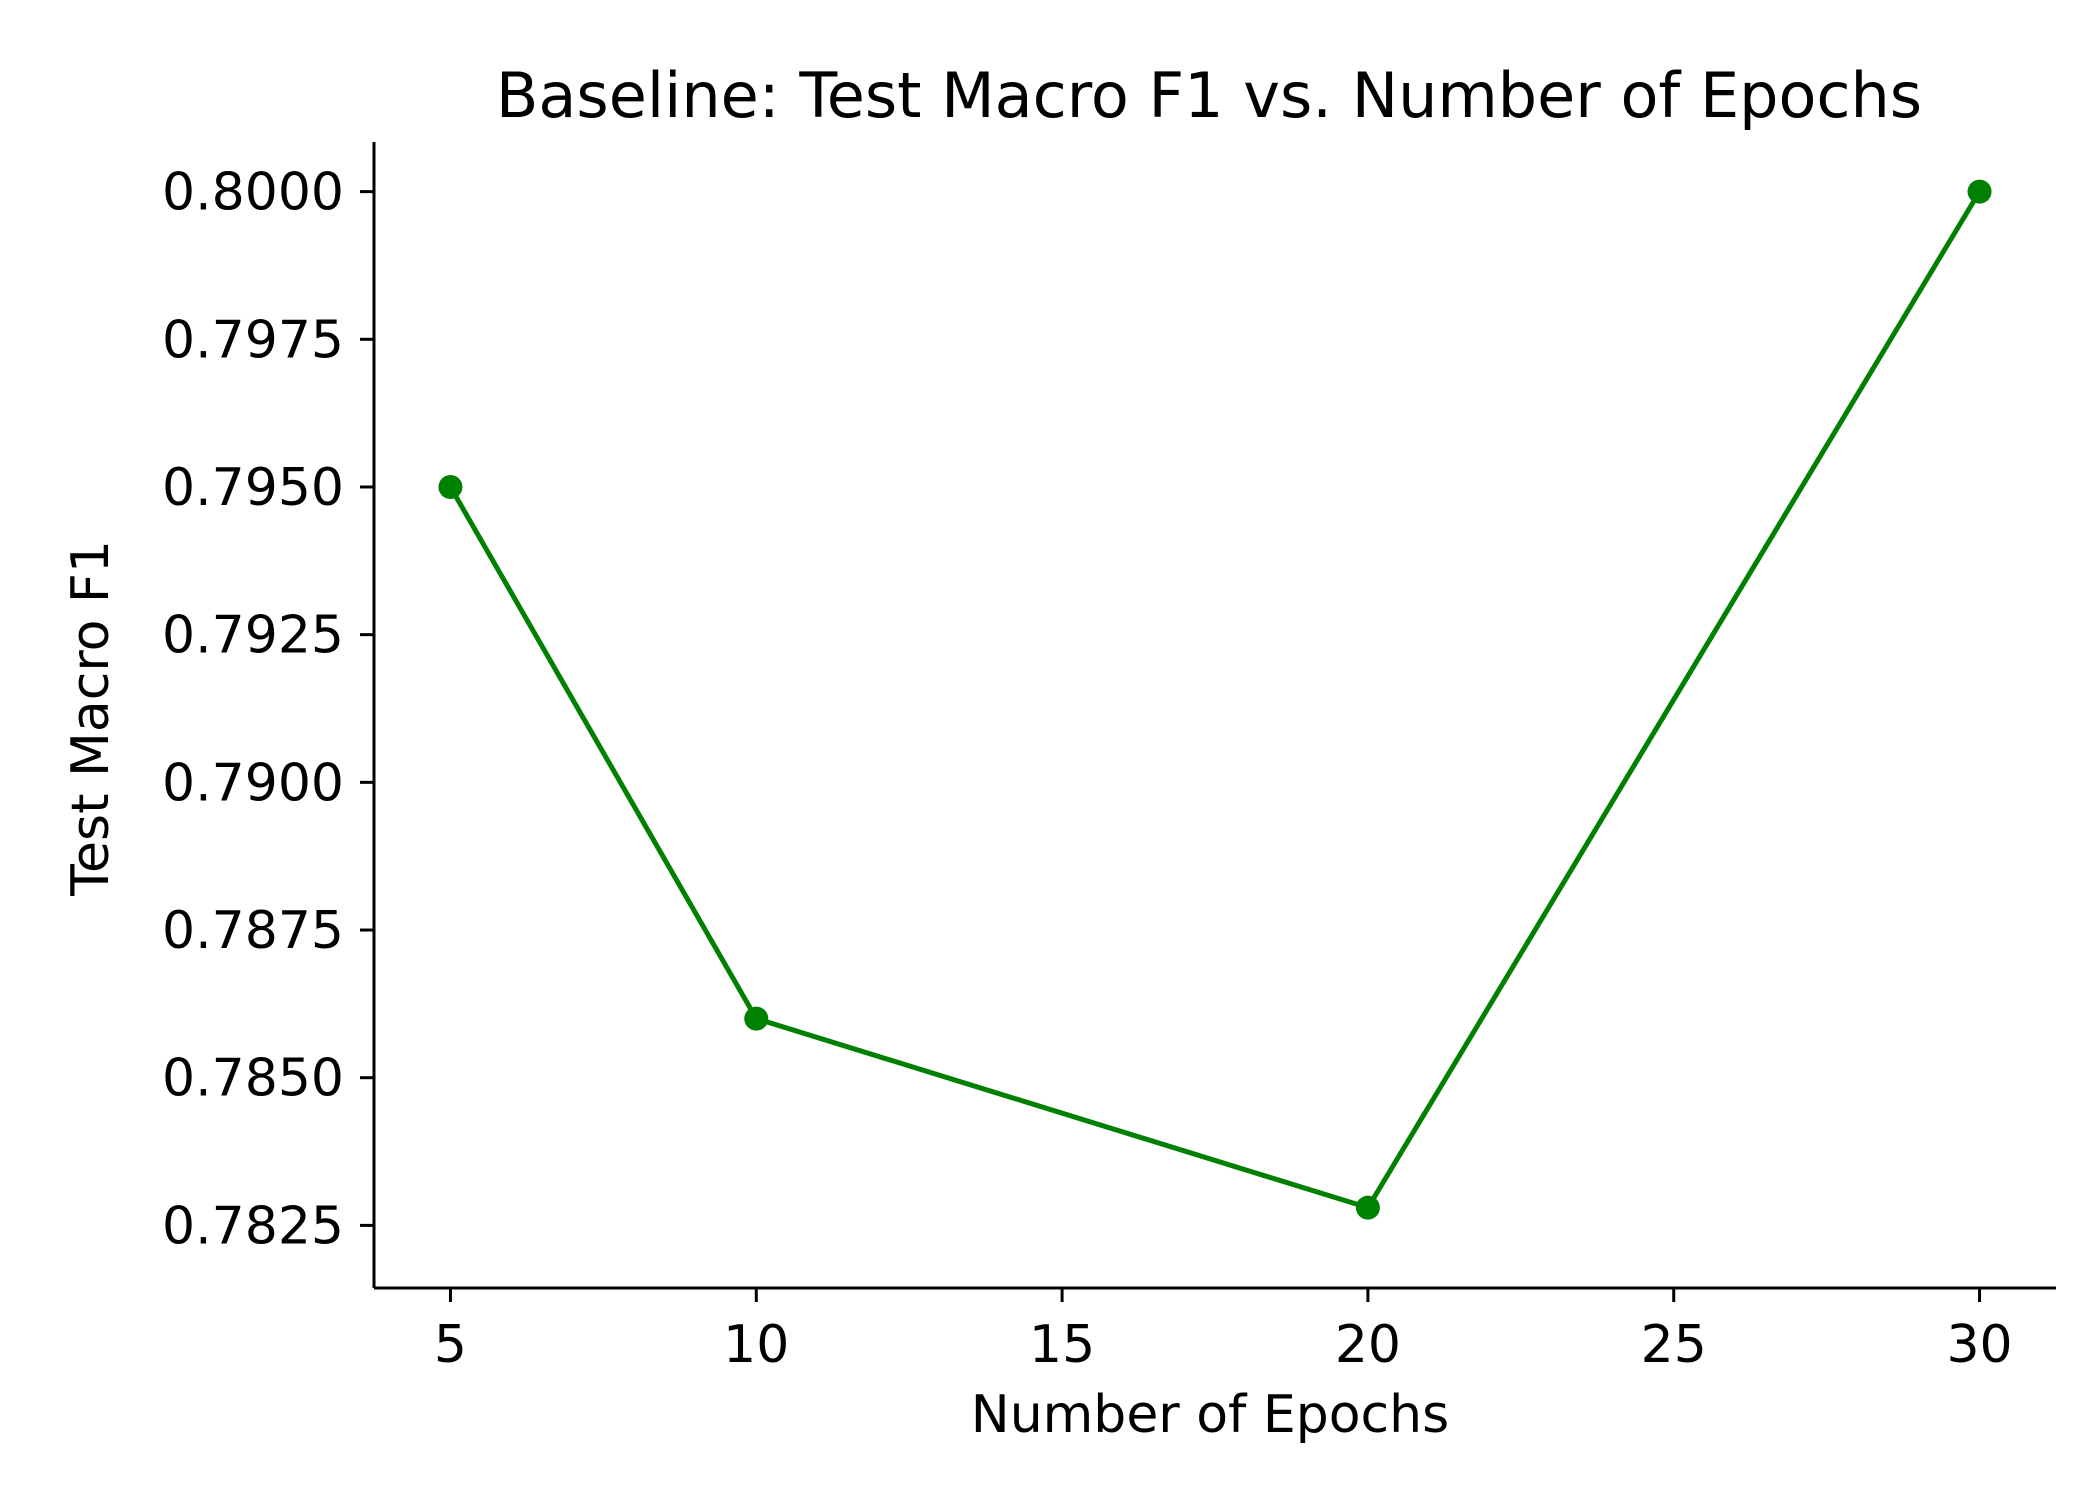 This screenshot has height=1500, width=2100. What do you see at coordinates (253, 783) in the screenshot?
I see `y-tick-label: 0.7900` at bounding box center [253, 783].